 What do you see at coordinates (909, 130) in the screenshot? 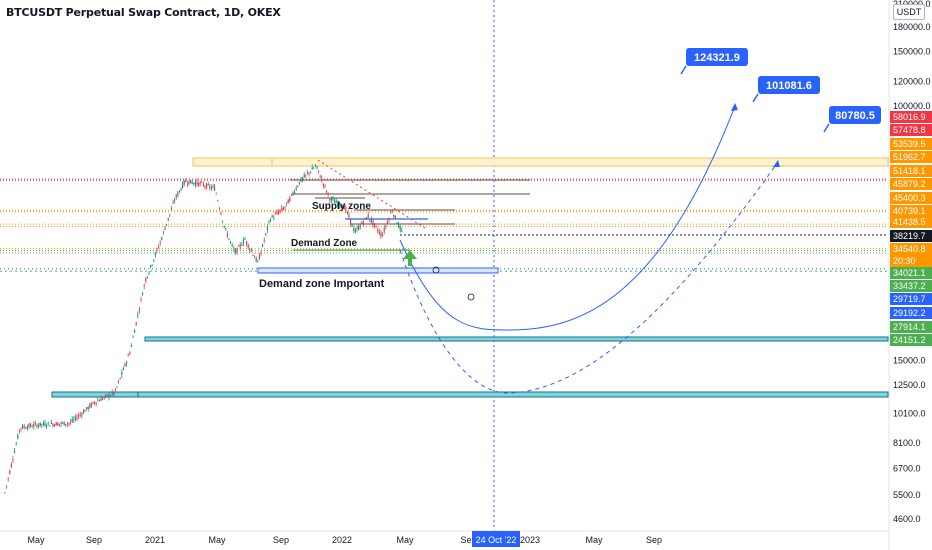
I see `price-level-value: 57478.8` at bounding box center [909, 130].